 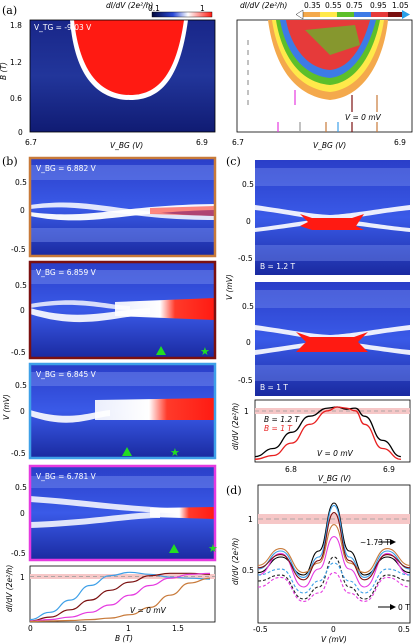 What do you see at coordinates (229, 287) in the screenshot?
I see `panel-c-ylabel: V (mV)` at bounding box center [229, 287].